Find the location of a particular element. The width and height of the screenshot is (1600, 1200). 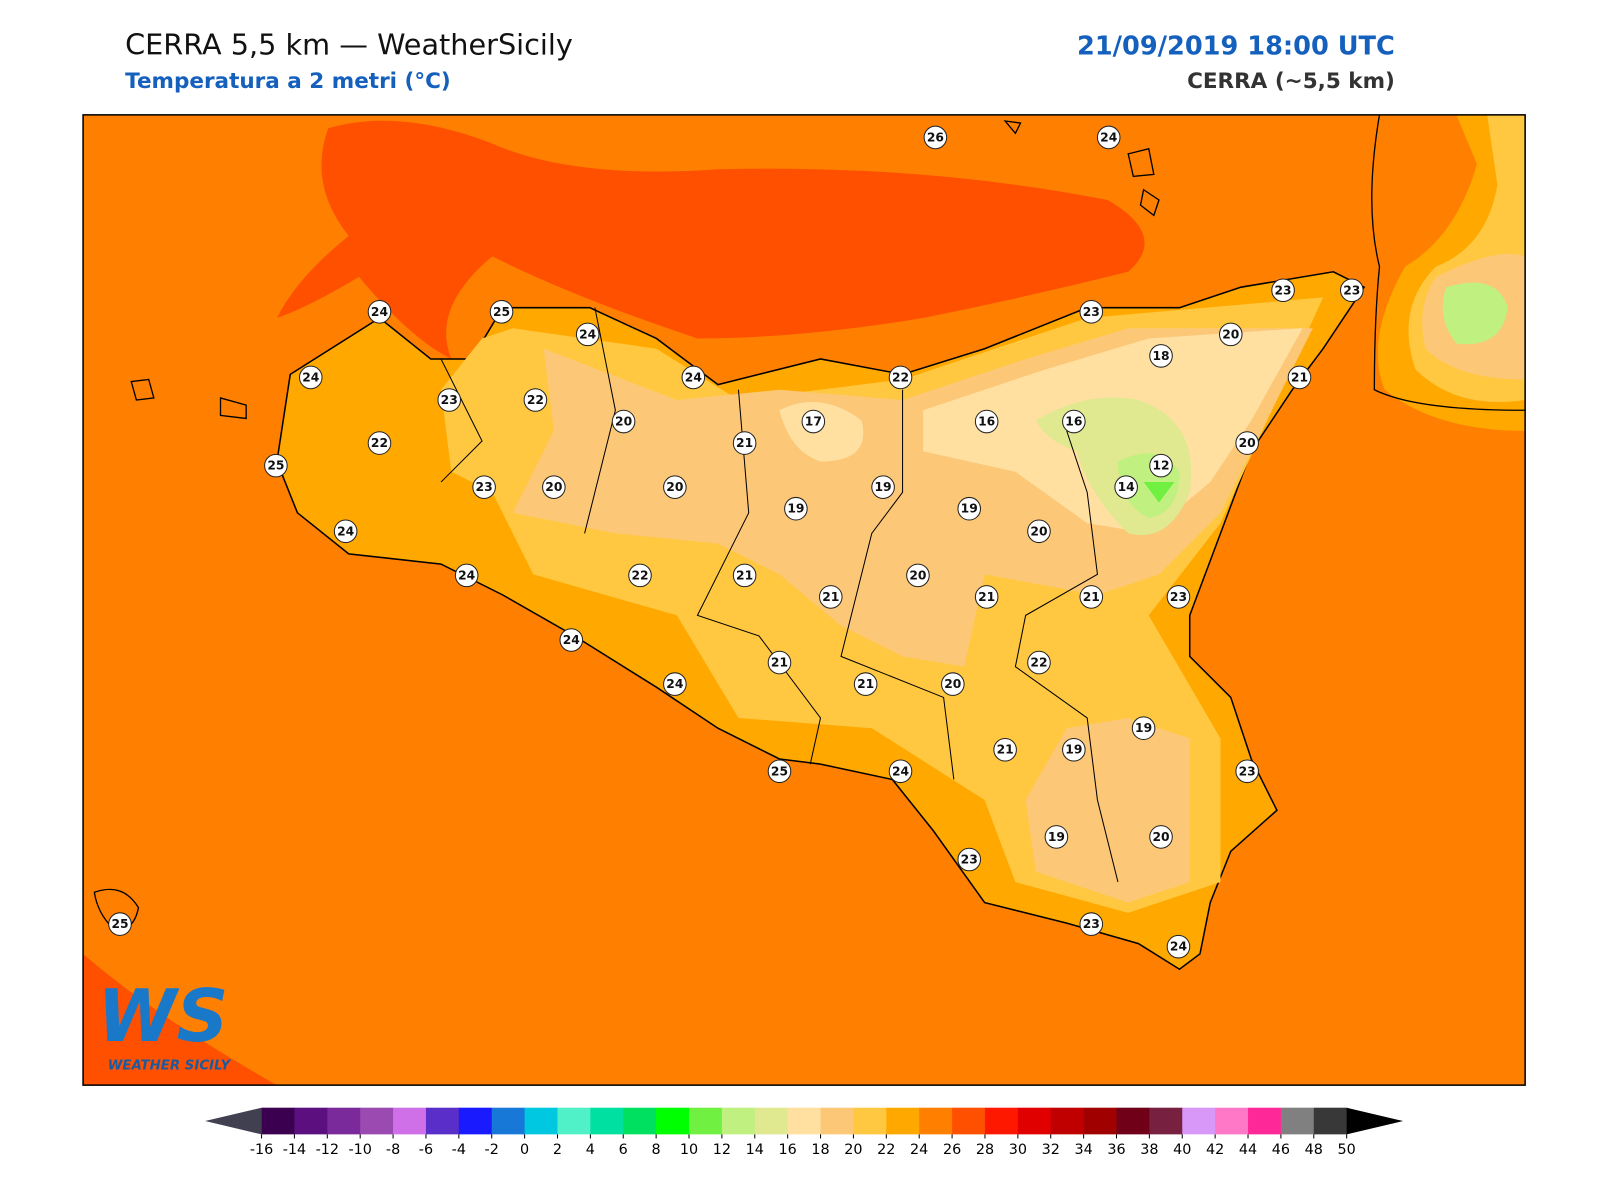

temp-contour is located at coordinates (1159, 492).